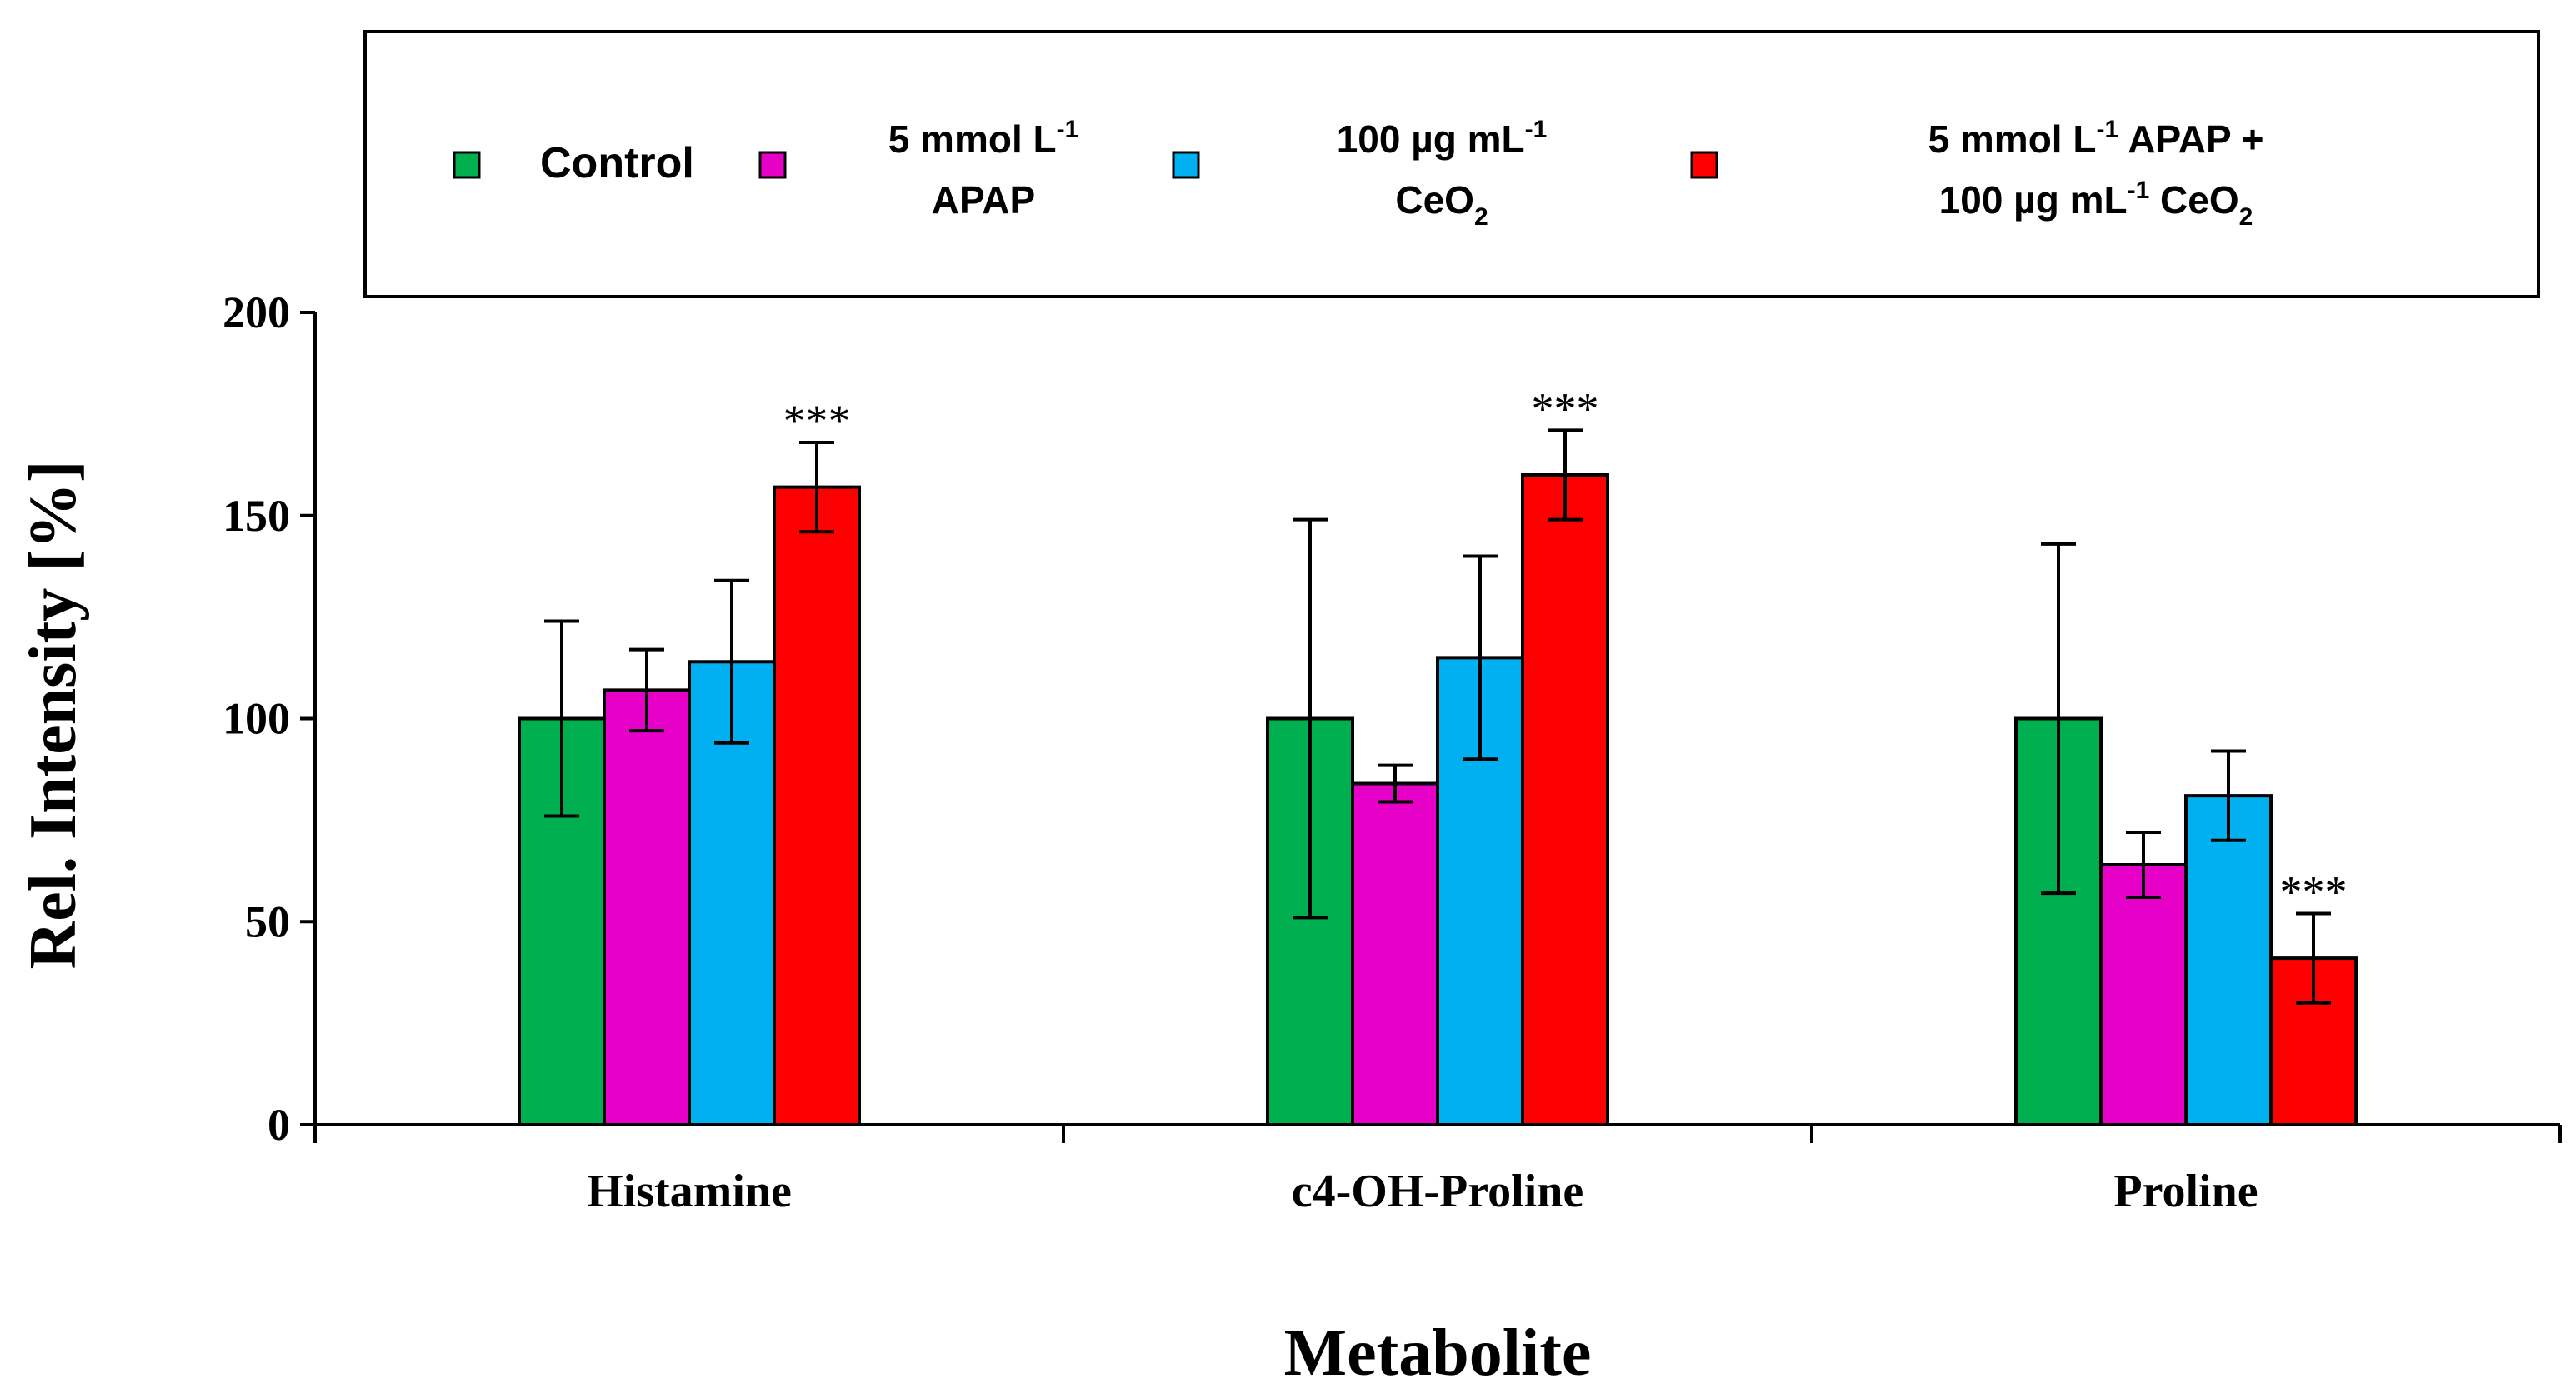 This screenshot has width=2576, height=1388. I want to click on legend-item-ceo2: 100 µg mL-1 CeO2, so click(1360, 173).